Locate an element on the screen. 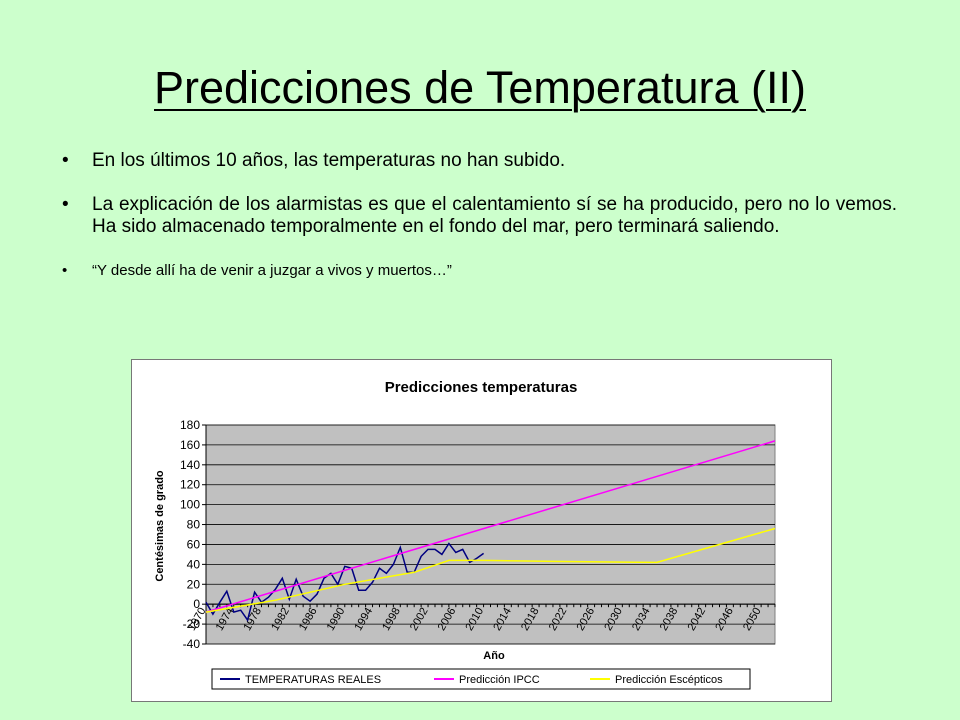 This screenshot has height=720, width=960. y-tick-label: 160 is located at coordinates (190, 445).